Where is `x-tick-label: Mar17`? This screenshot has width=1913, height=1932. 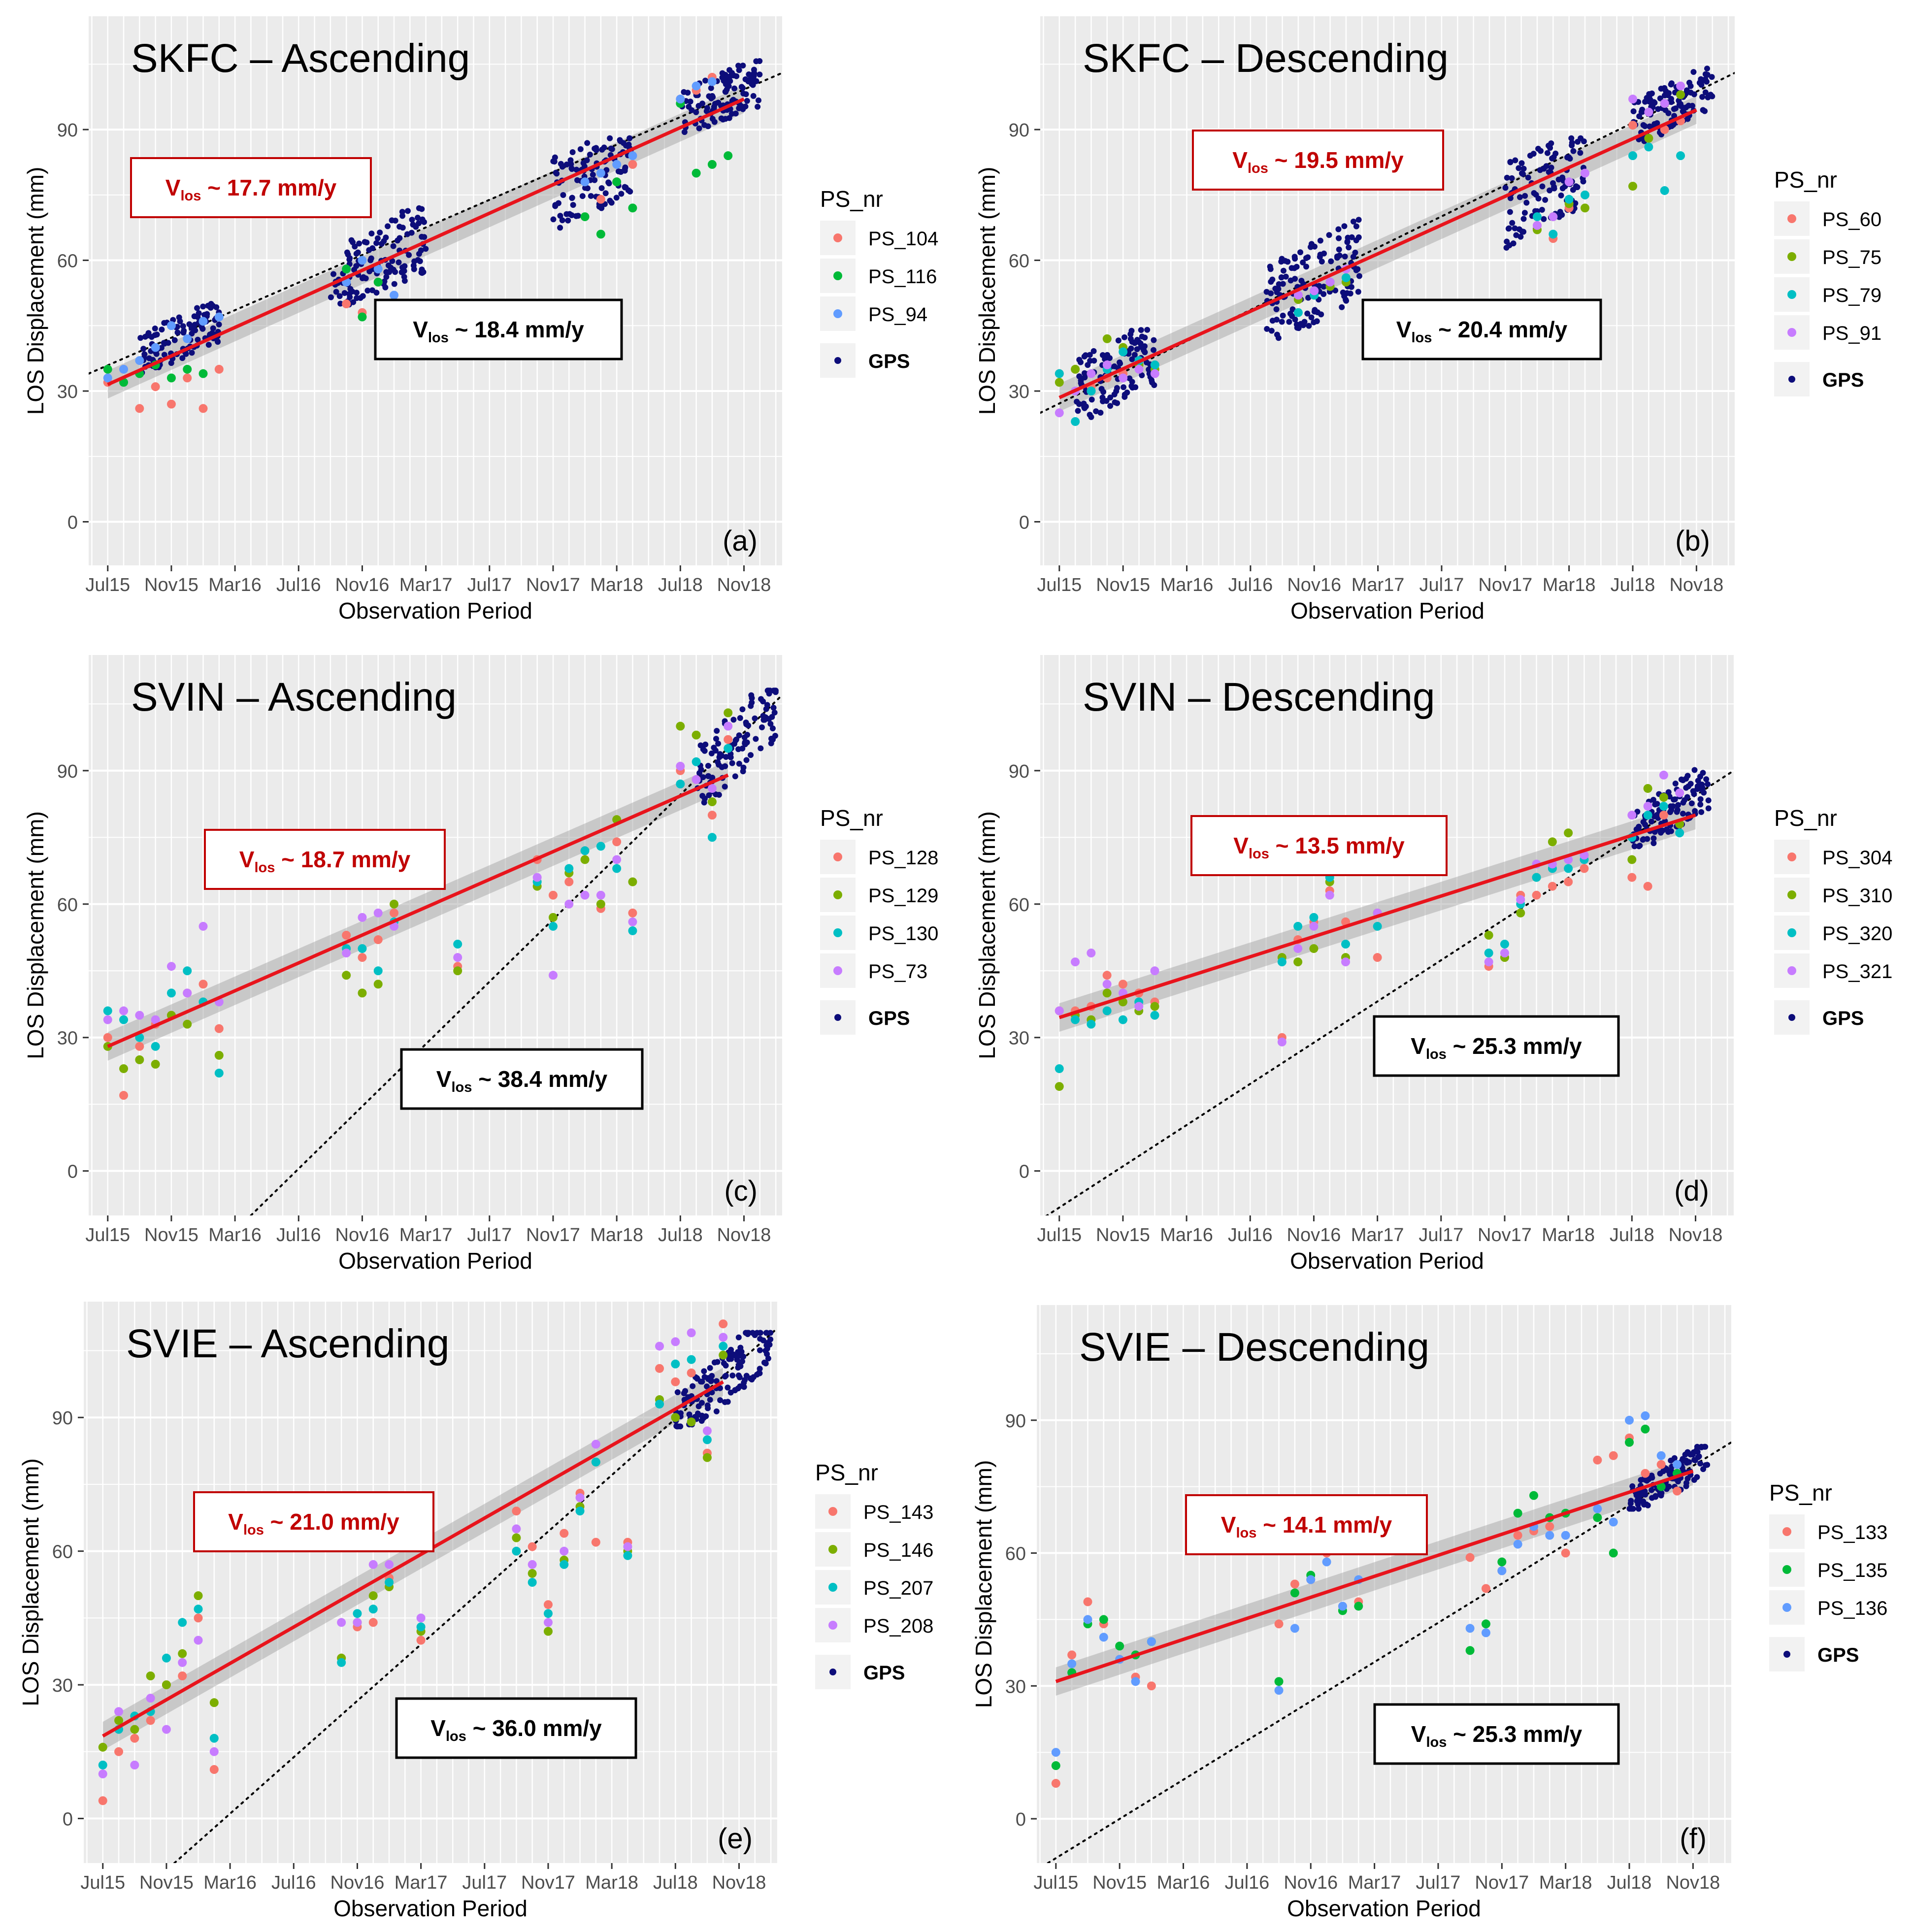 x-tick-label: Mar17 is located at coordinates (426, 1235).